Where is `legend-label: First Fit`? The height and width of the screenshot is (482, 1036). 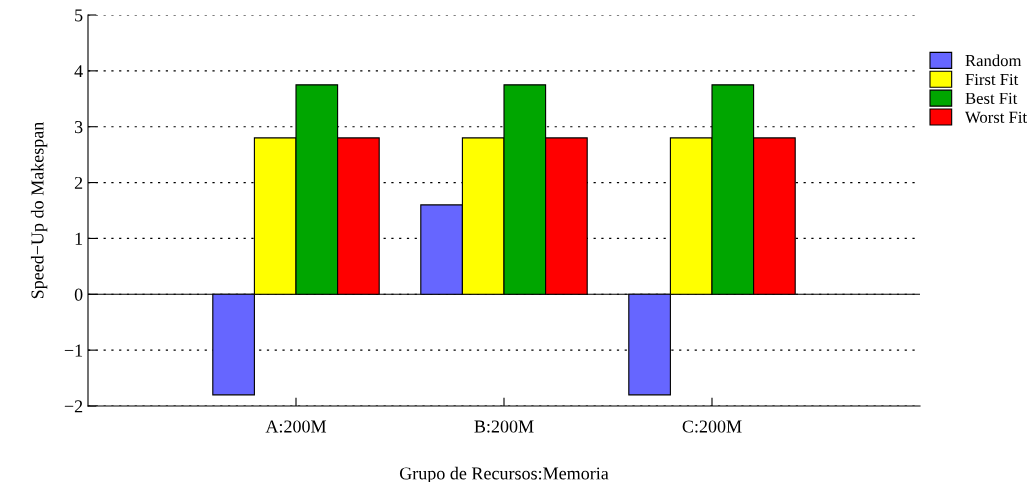 legend-label: First Fit is located at coordinates (992, 79).